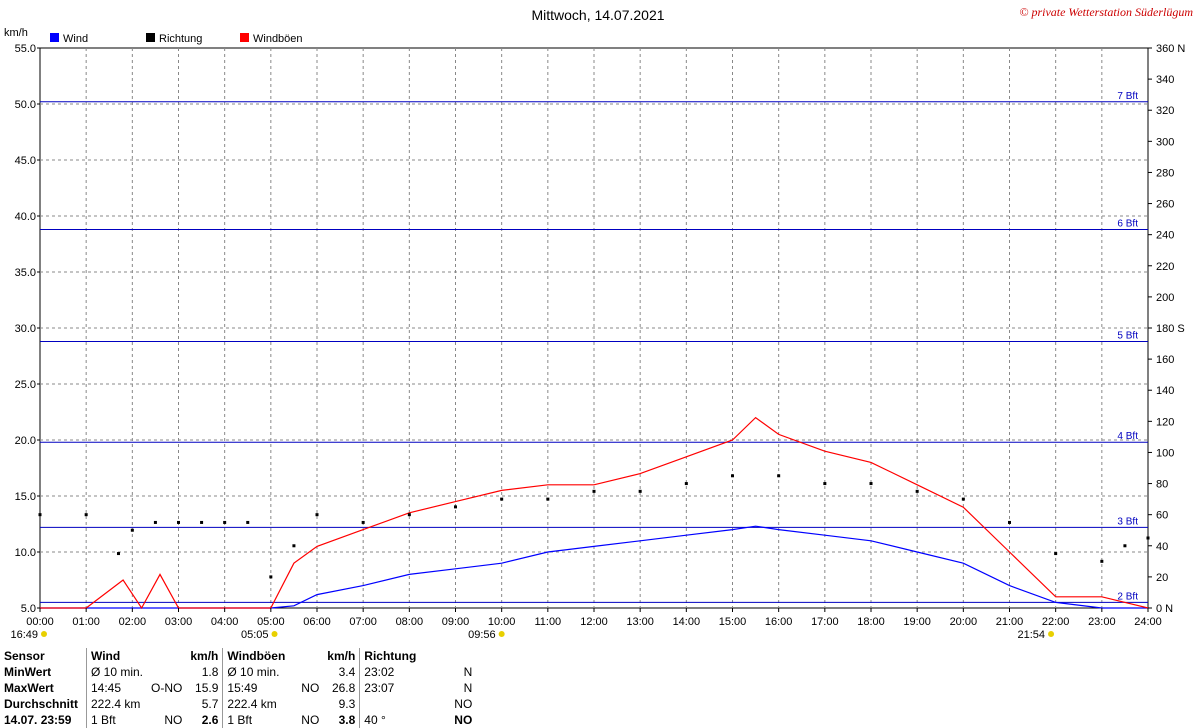 The width and height of the screenshot is (1200, 728). What do you see at coordinates (25, 105) in the screenshot?
I see `y-tick-label: 50.0` at bounding box center [25, 105].